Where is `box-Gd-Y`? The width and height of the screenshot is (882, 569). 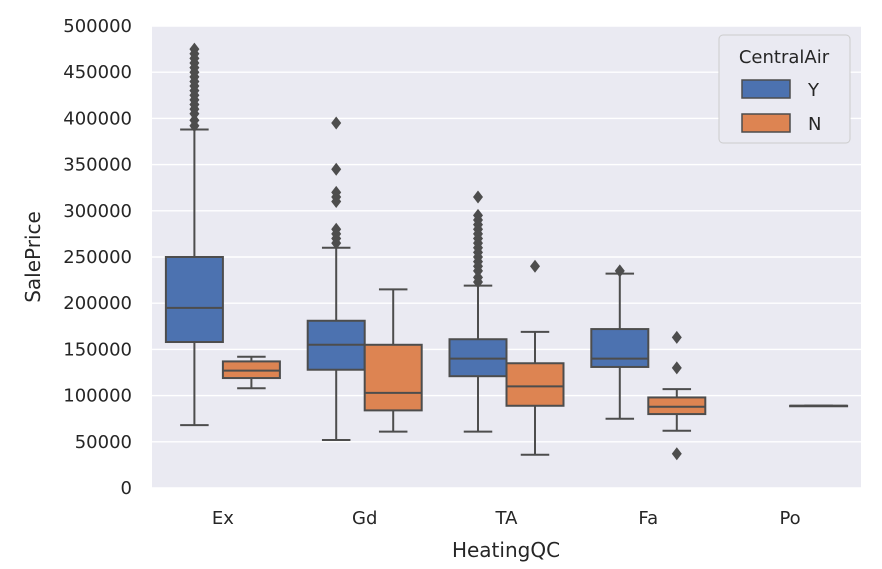 box-Gd-Y is located at coordinates (336, 278).